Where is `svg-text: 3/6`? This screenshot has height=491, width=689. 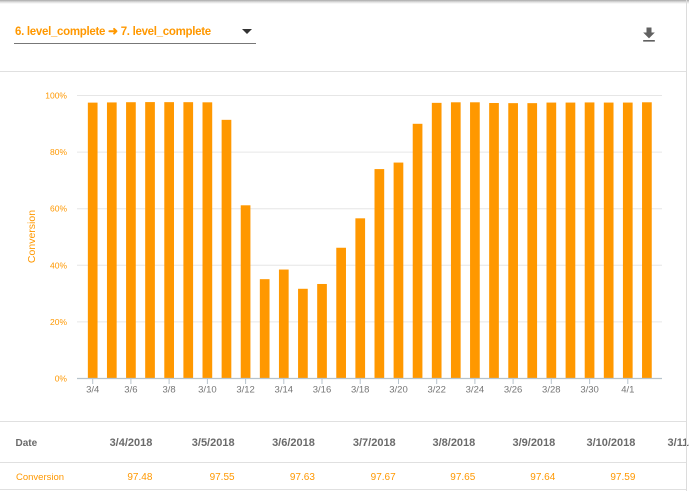
svg-text: 3/6 is located at coordinates (130, 390).